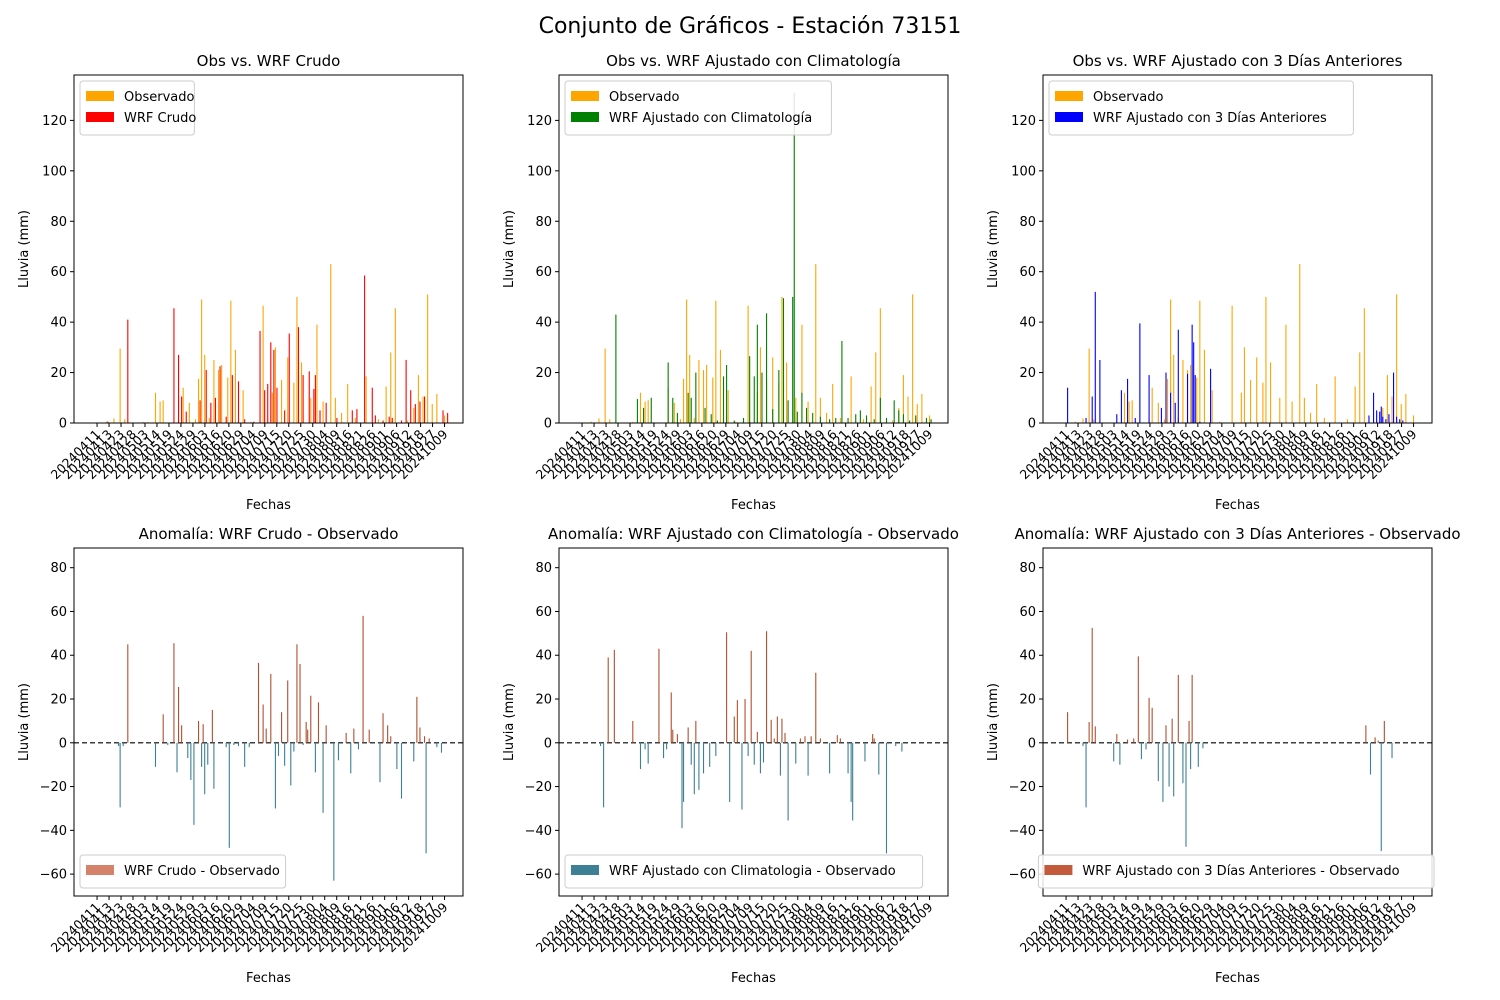 The image size is (1500, 1000). Describe the element at coordinates (585, 96) in the screenshot. I see `legend-swatch` at that location.